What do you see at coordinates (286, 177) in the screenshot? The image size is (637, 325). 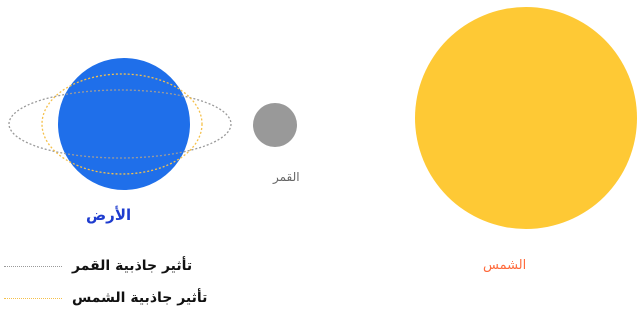 I see `moon-label: القمر` at bounding box center [286, 177].